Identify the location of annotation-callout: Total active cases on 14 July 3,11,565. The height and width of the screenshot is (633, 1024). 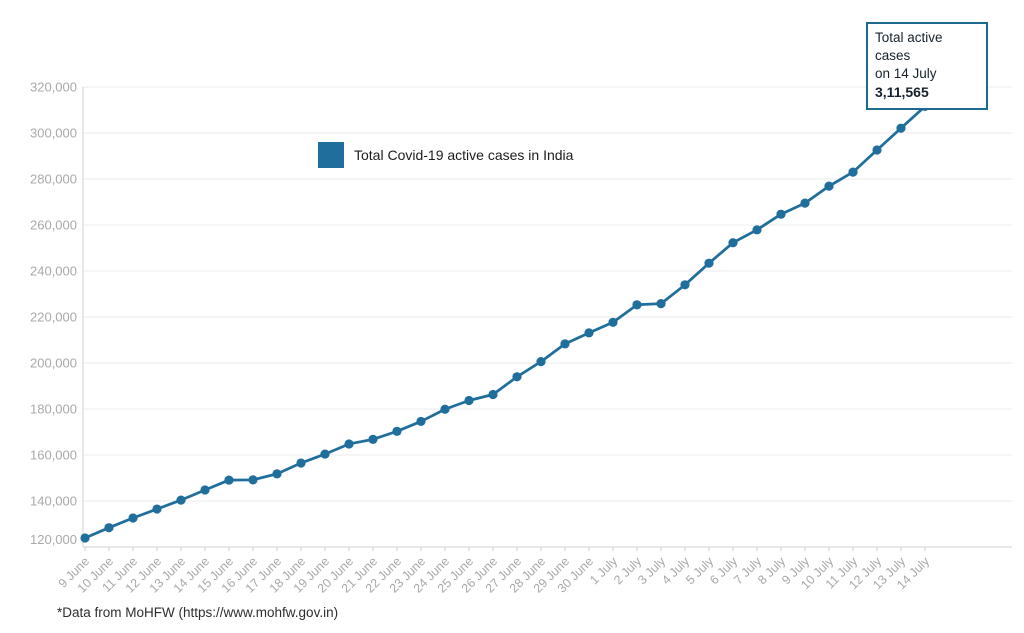
(927, 66).